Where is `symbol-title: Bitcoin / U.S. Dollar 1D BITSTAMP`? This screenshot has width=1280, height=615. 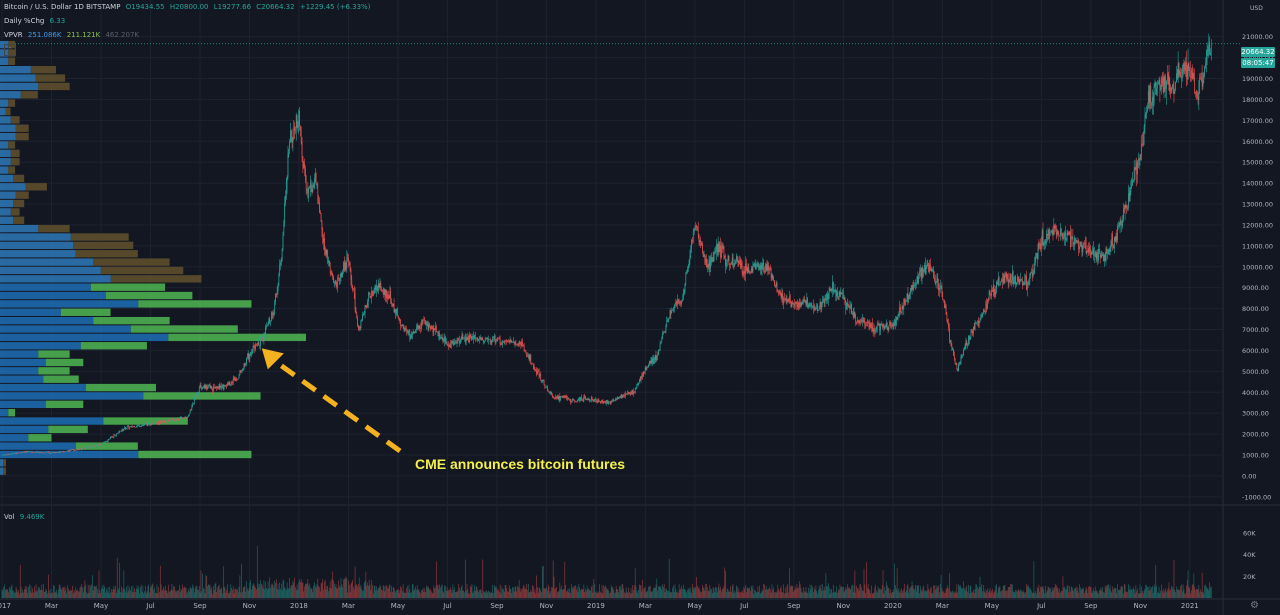
symbol-title: Bitcoin / U.S. Dollar 1D BITSTAMP is located at coordinates (62, 7).